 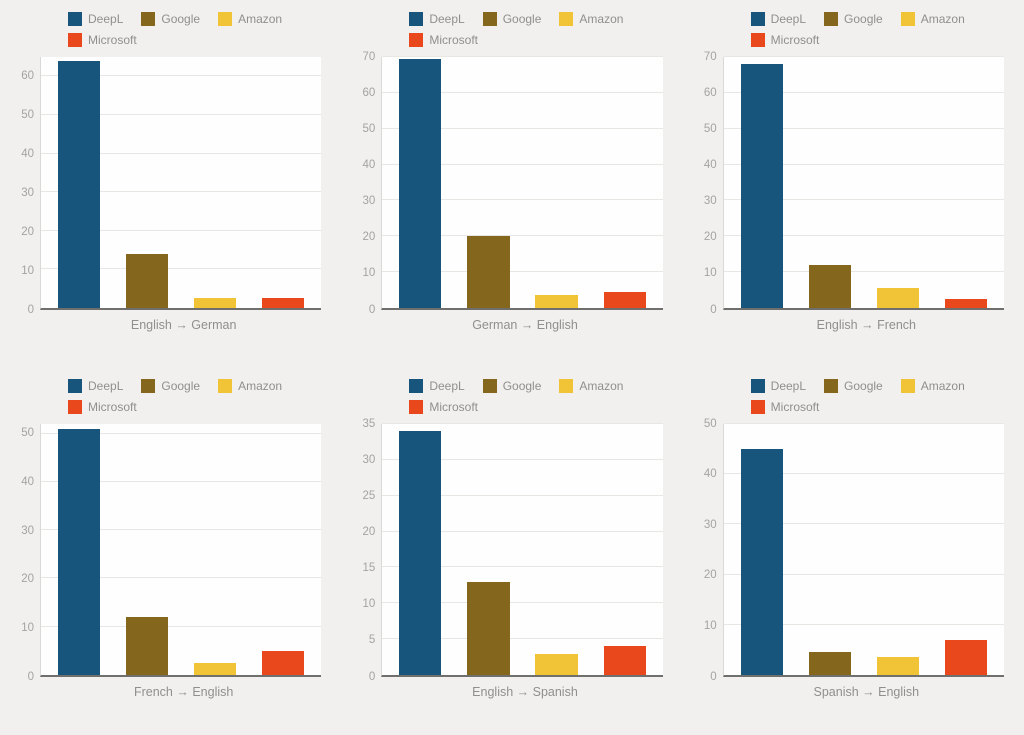 I want to click on plot-wrapper: 0 10 20 30 40 50 60 70, so click(x=850, y=183).